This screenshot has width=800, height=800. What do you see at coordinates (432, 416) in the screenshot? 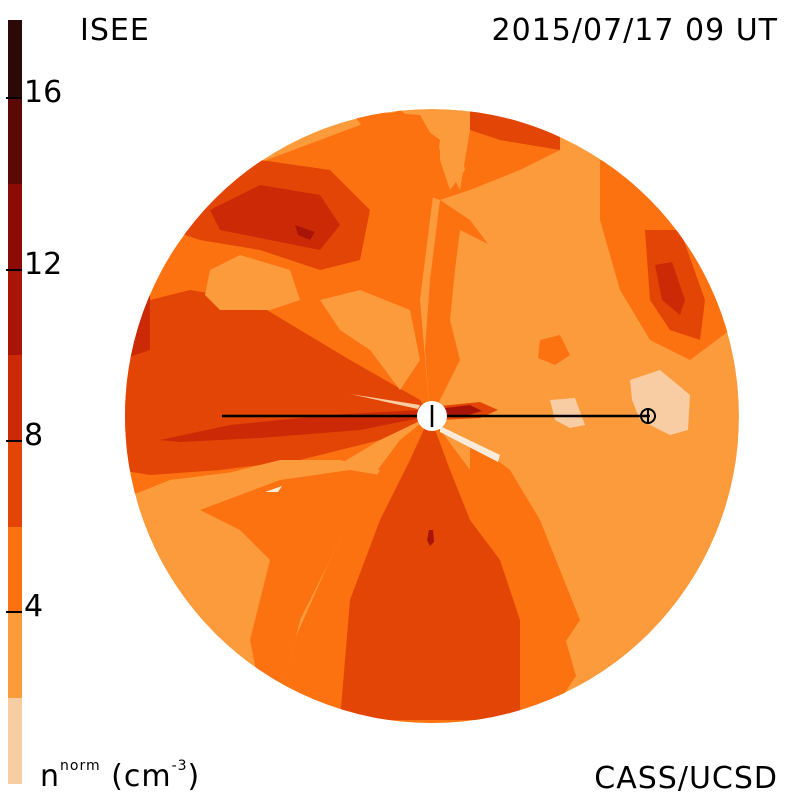
I see `sun-marker` at bounding box center [432, 416].